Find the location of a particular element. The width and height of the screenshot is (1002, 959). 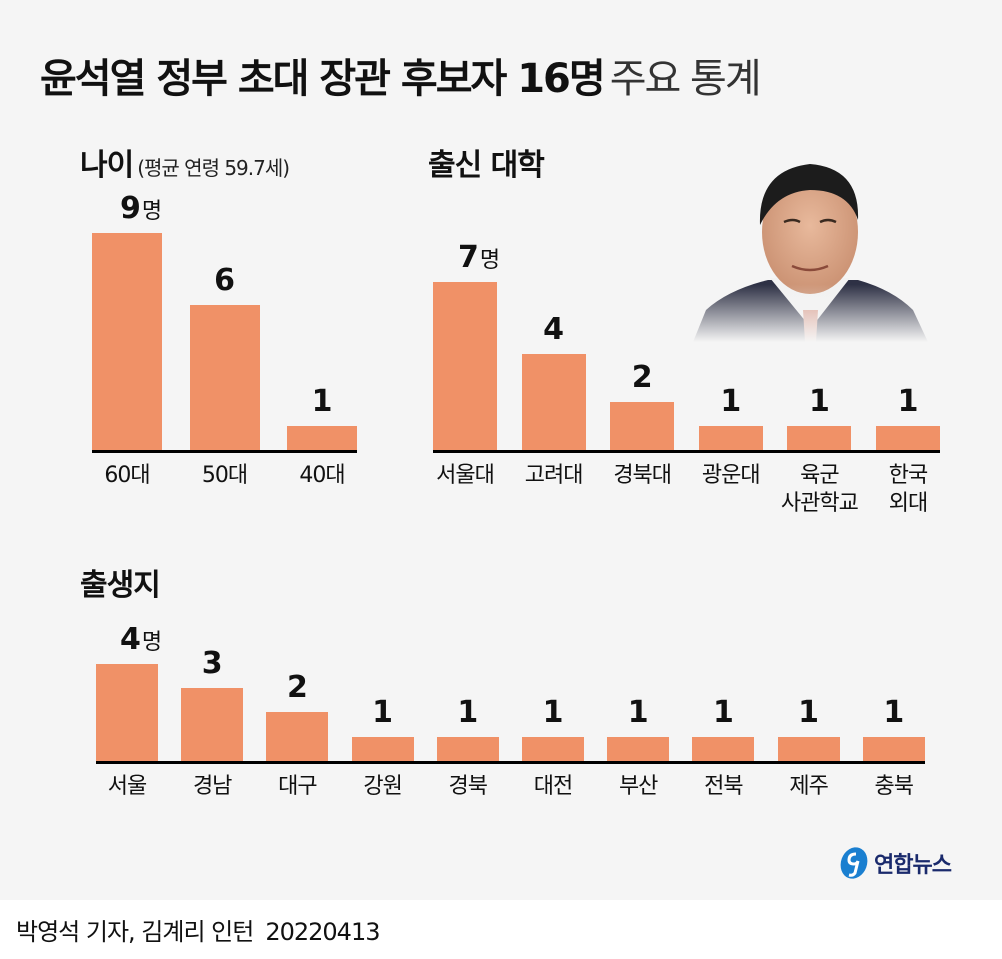

age-section-title: 나이 (평균 연령 59.7세) is located at coordinates (185, 162).